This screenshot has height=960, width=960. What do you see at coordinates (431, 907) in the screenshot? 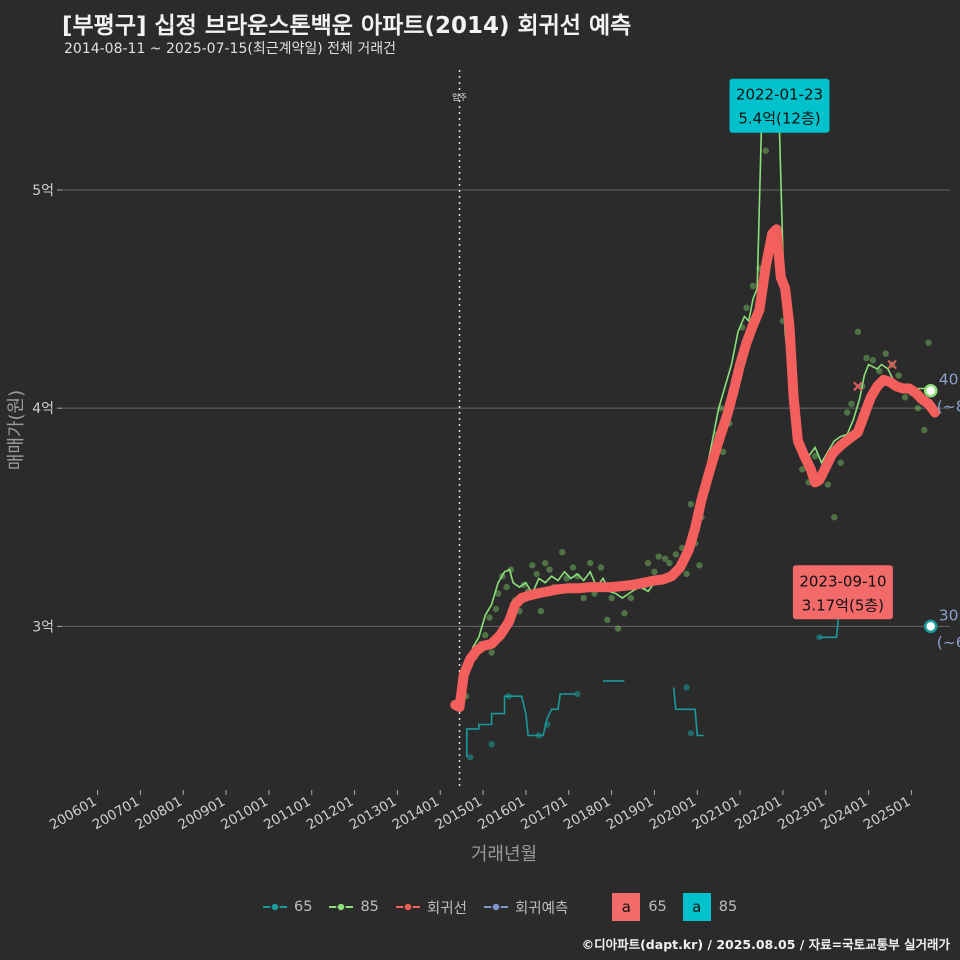
I see `legend-item-regression: 회귀선` at bounding box center [431, 907].